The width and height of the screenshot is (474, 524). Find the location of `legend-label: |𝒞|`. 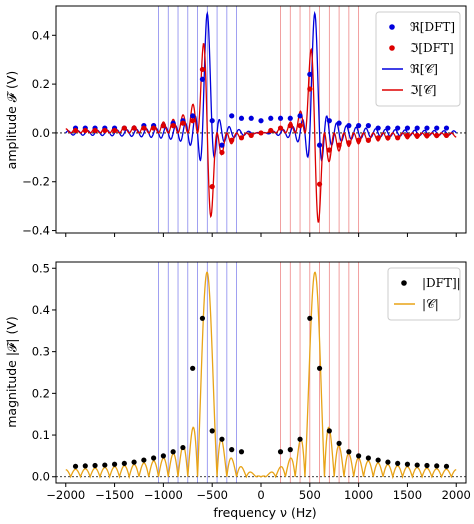

legend-label: |𝒞| is located at coordinates (430, 304).